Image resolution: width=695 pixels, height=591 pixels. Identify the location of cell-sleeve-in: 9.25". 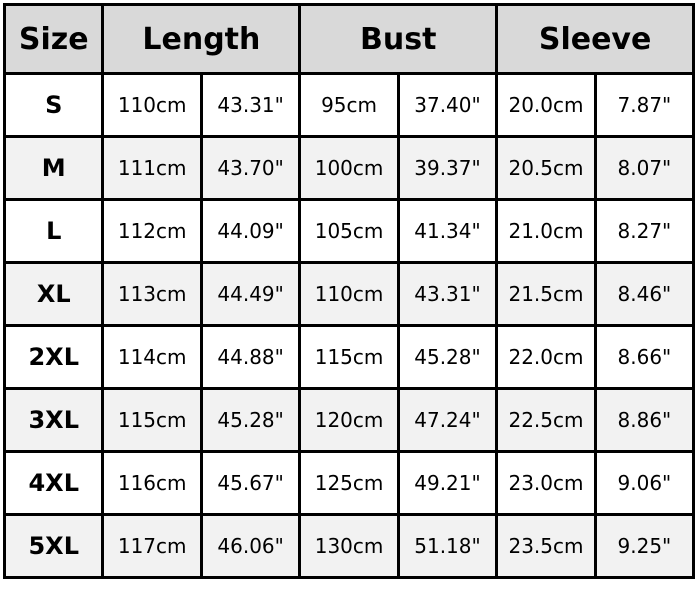
(644, 546).